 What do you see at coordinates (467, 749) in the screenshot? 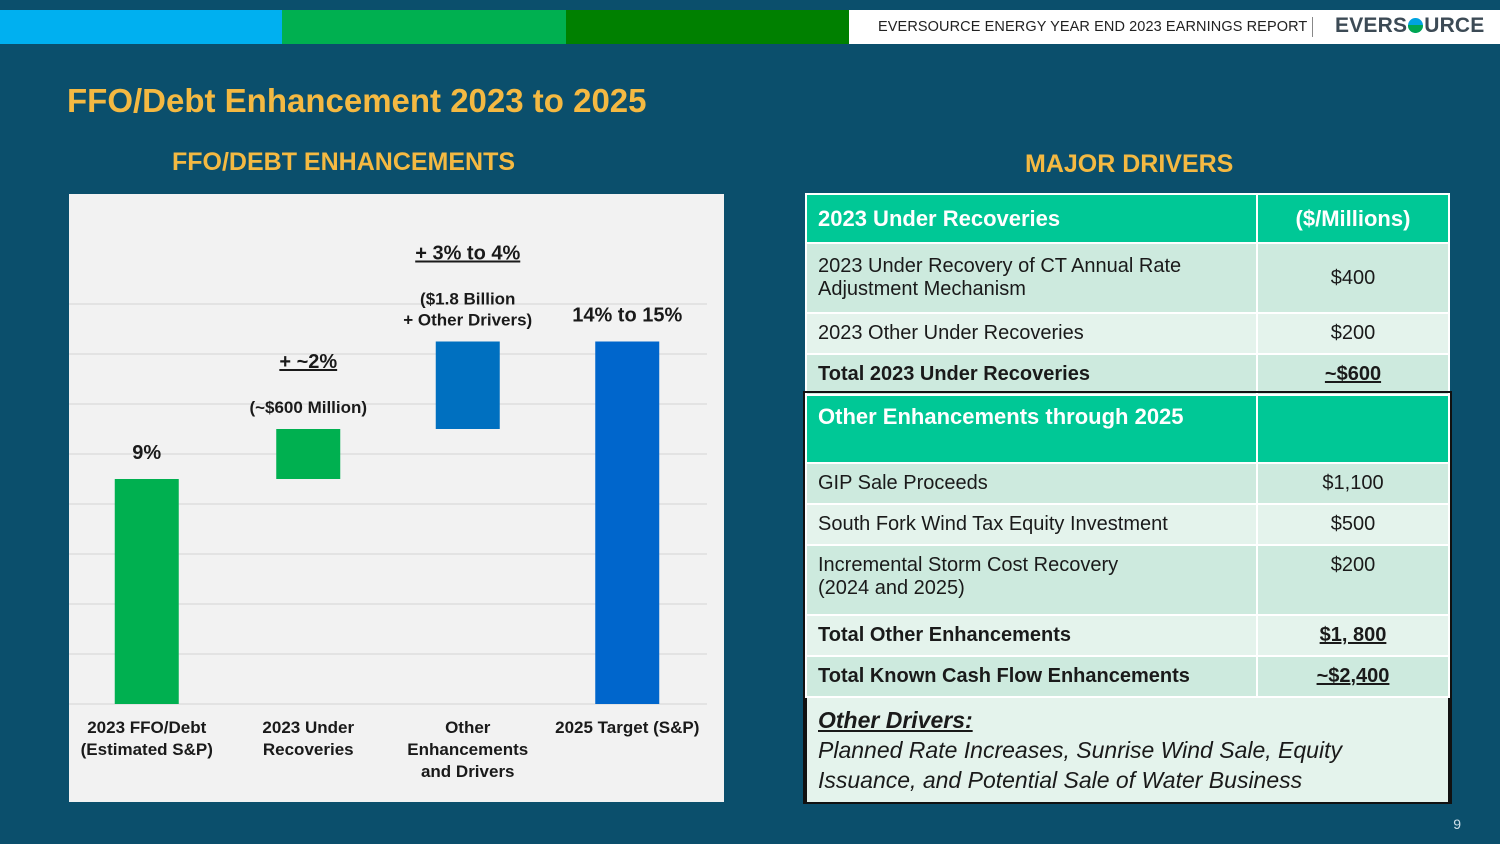
I see `category-label: Other Enhancements and Drivers` at bounding box center [467, 749].